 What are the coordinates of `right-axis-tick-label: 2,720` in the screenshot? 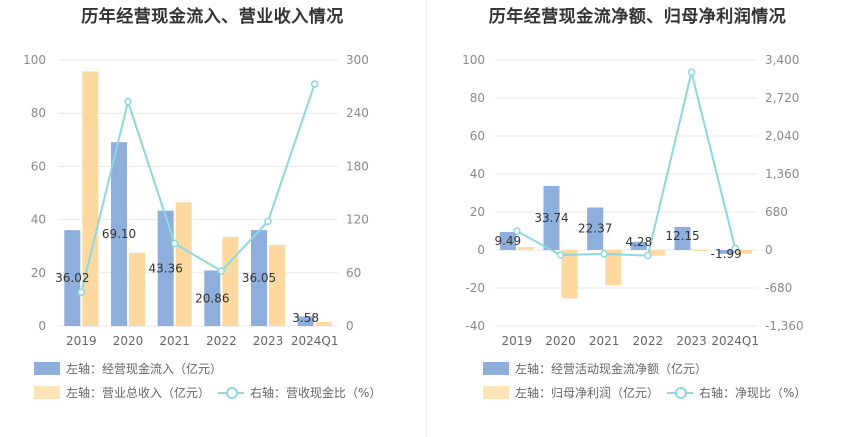 It's located at (782, 98).